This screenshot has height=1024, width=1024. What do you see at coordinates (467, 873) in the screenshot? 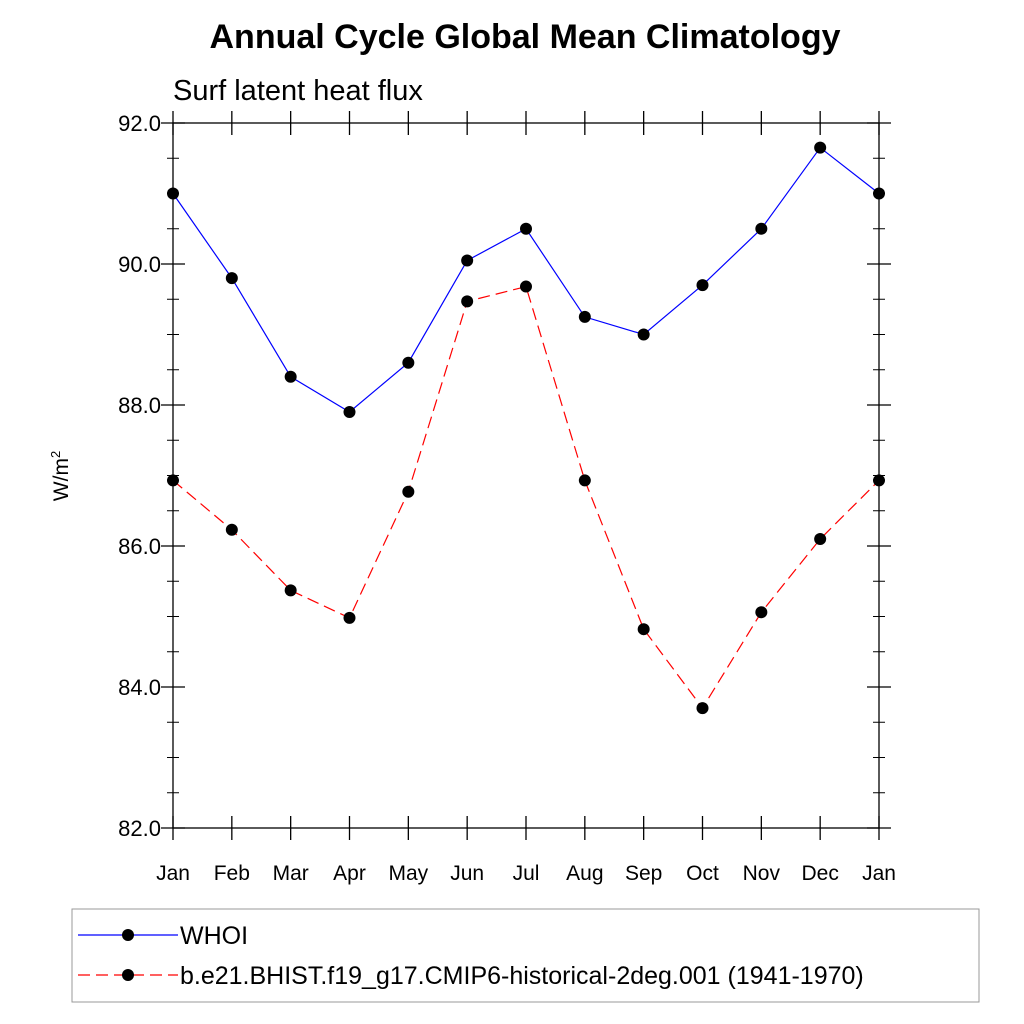
I see `x-tick-label: Jun` at bounding box center [467, 873].